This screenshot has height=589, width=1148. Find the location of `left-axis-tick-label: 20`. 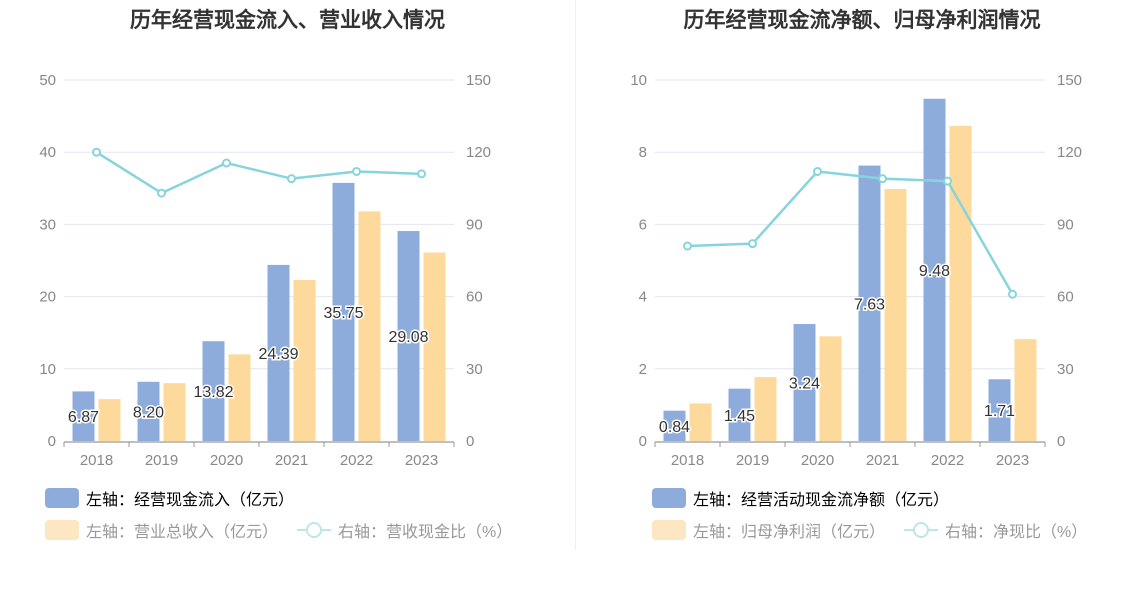

left-axis-tick-label: 20 is located at coordinates (47, 297).